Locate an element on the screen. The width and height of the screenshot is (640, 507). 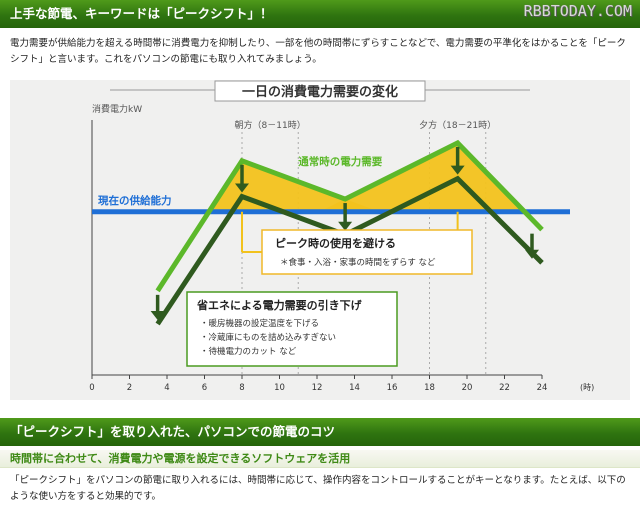
normal-demand-label: 通常時の電力需要 is located at coordinates (340, 161).